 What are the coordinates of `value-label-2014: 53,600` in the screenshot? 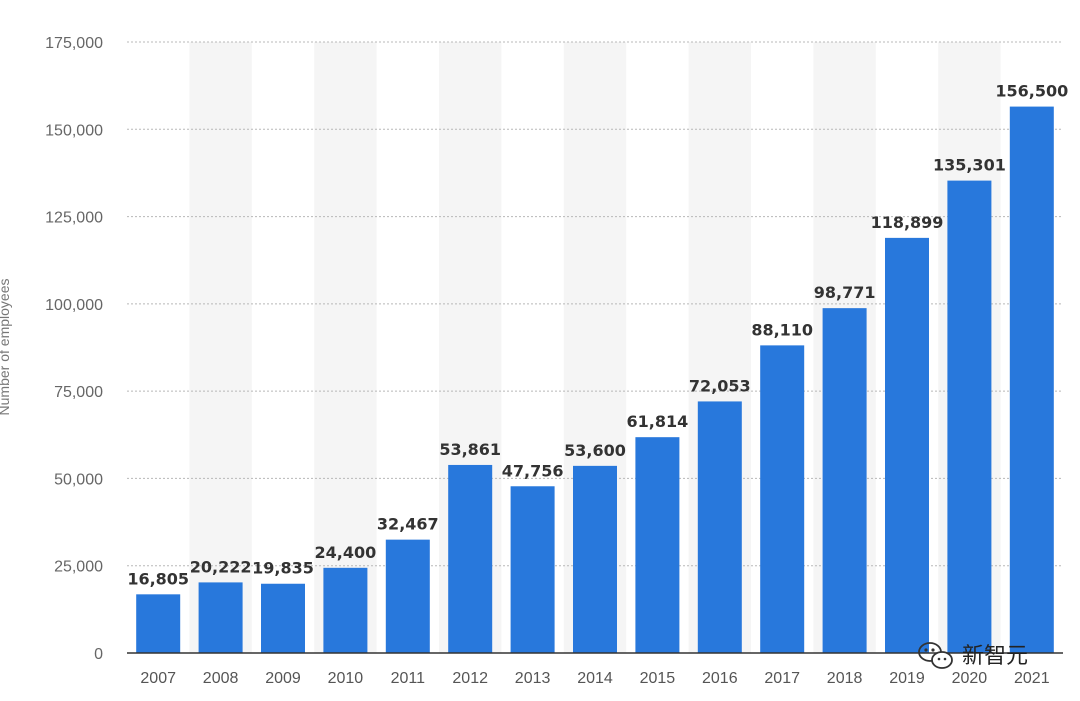 It's located at (595, 450).